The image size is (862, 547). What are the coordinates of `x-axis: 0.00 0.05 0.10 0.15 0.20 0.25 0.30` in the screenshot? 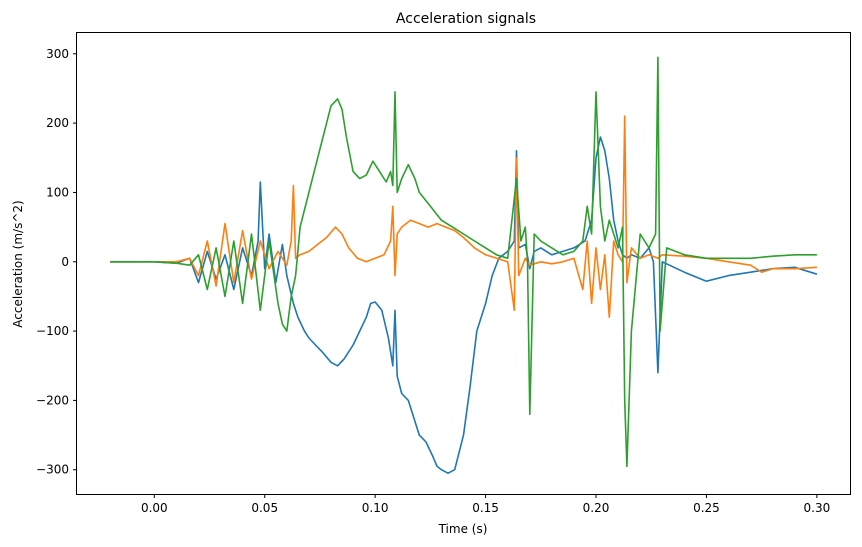 It's located at (485, 504).